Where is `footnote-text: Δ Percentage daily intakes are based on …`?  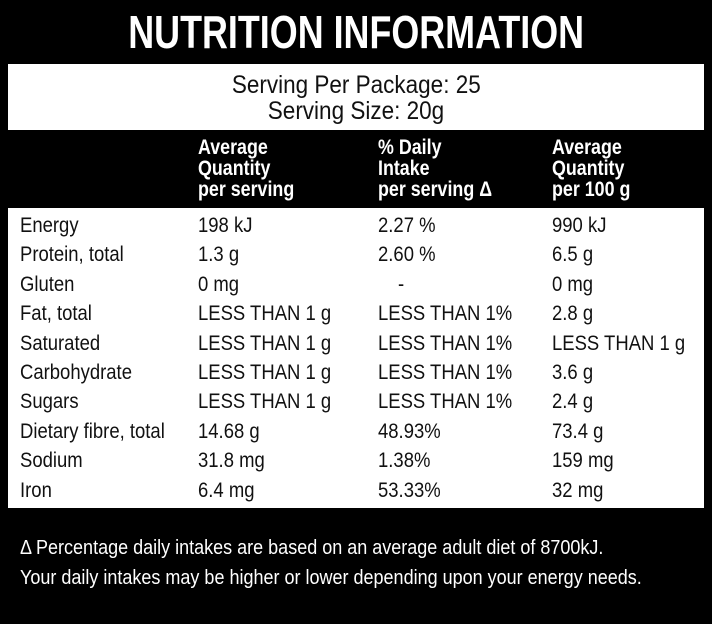 footnote-text: Δ Percentage daily intakes are based on … is located at coordinates (312, 548).